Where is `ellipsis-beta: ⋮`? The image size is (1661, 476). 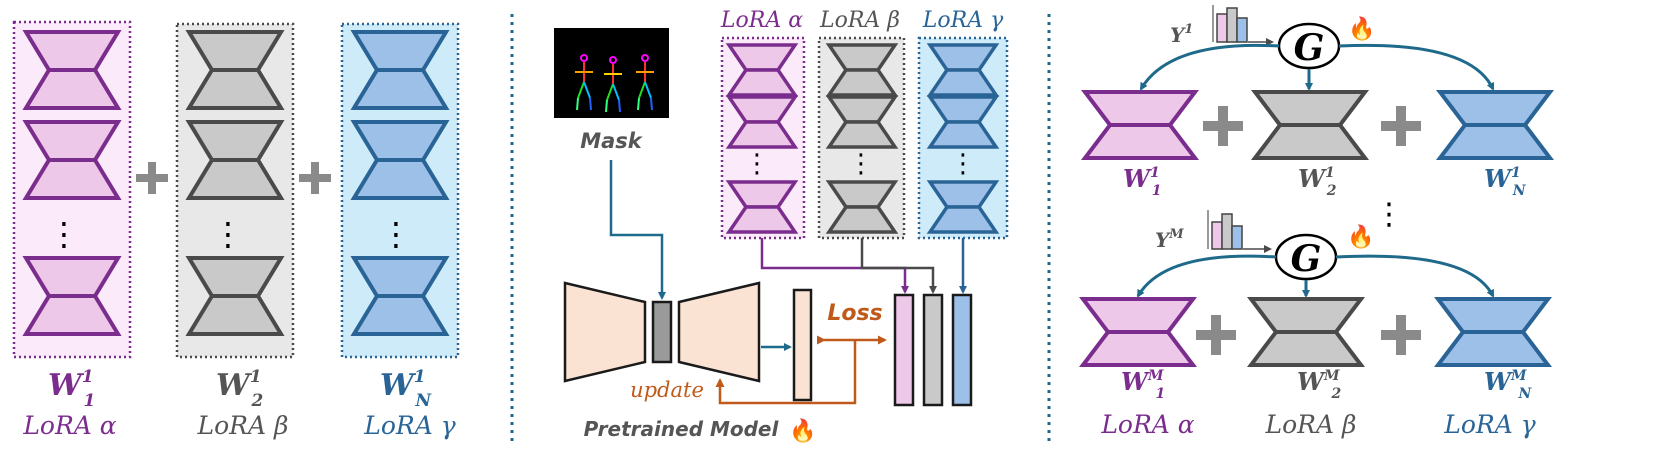 ellipsis-beta: ⋮ is located at coordinates (228, 234).